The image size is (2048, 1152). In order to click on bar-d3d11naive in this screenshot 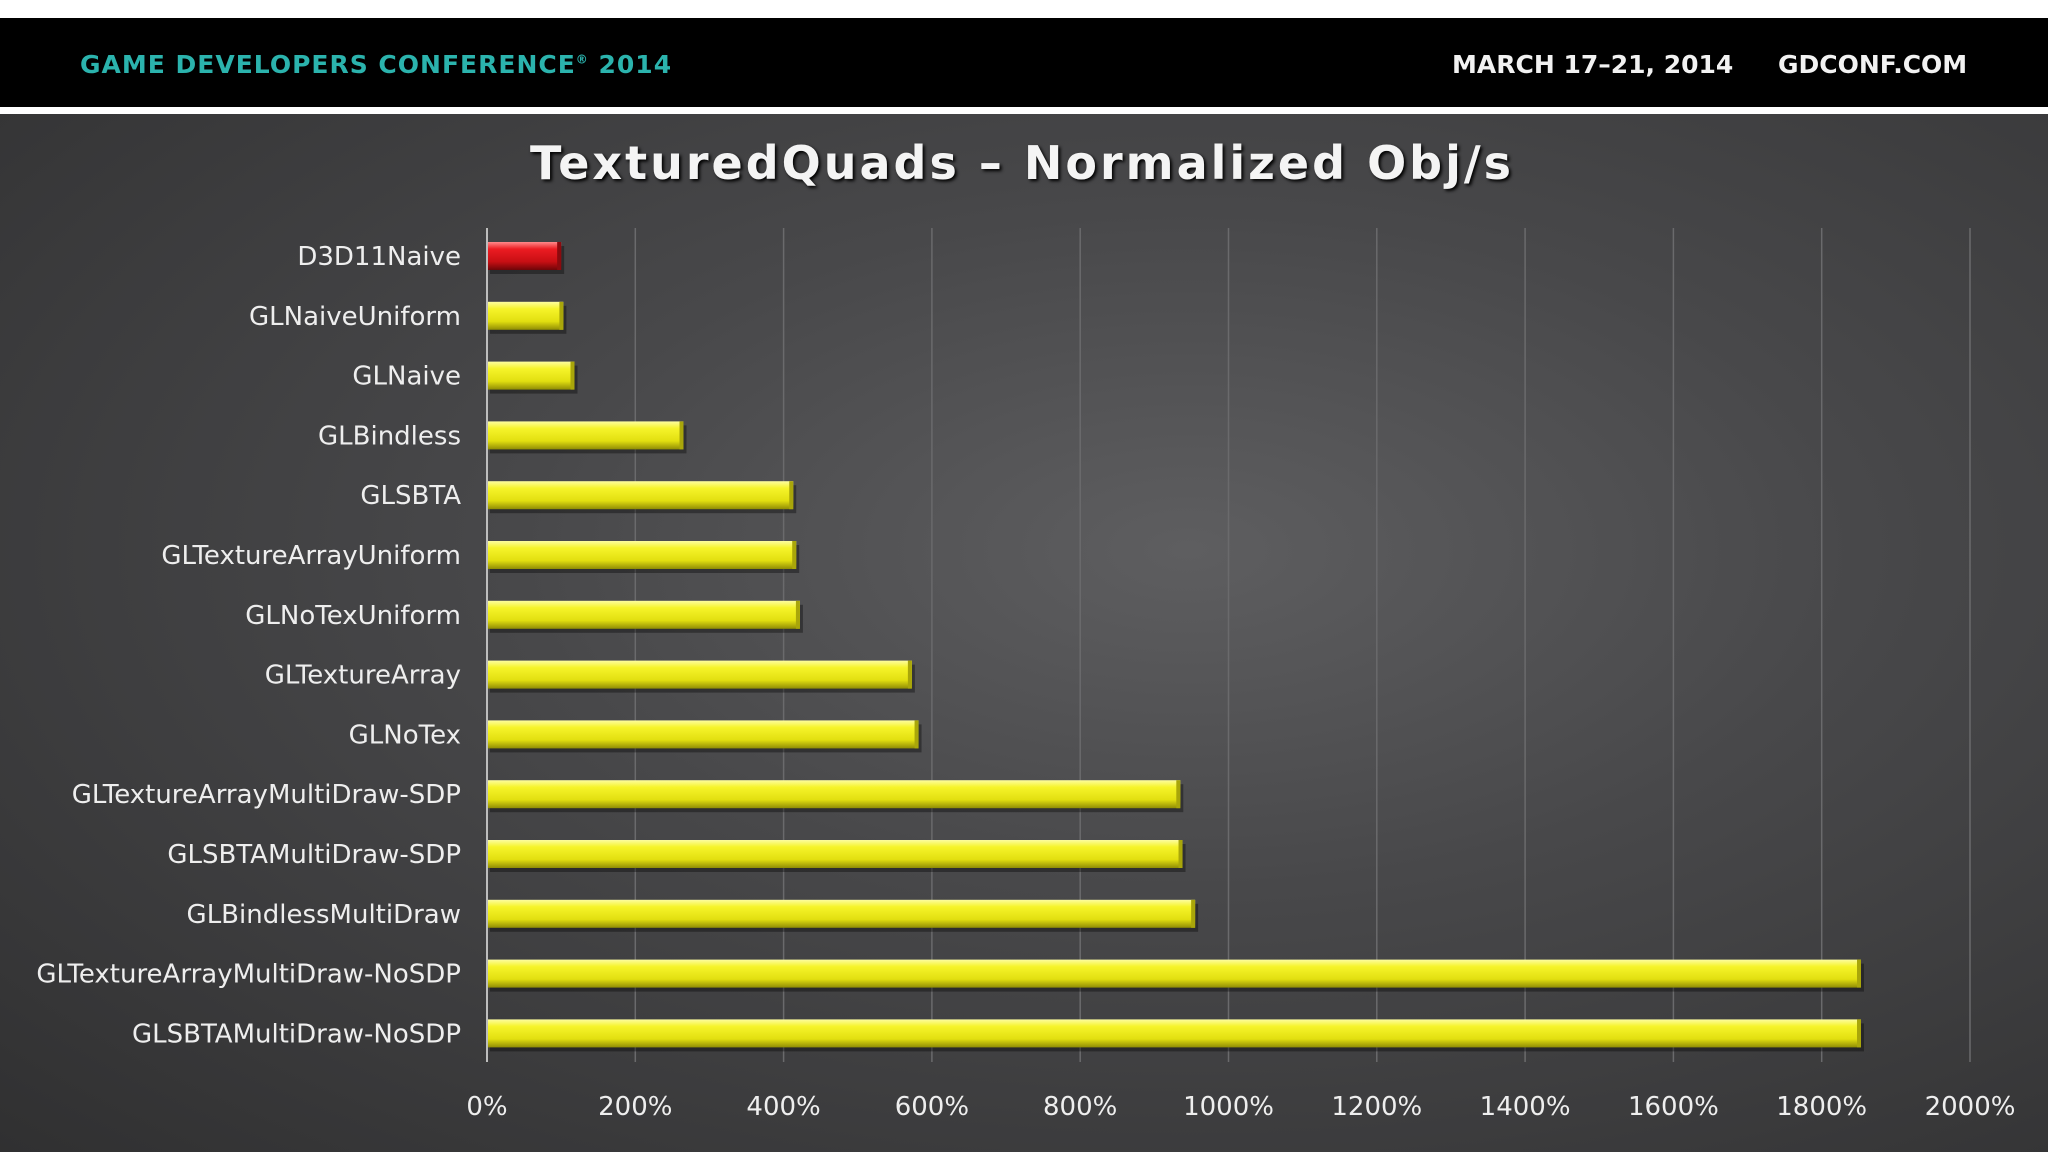, I will do `click(524, 256)`.